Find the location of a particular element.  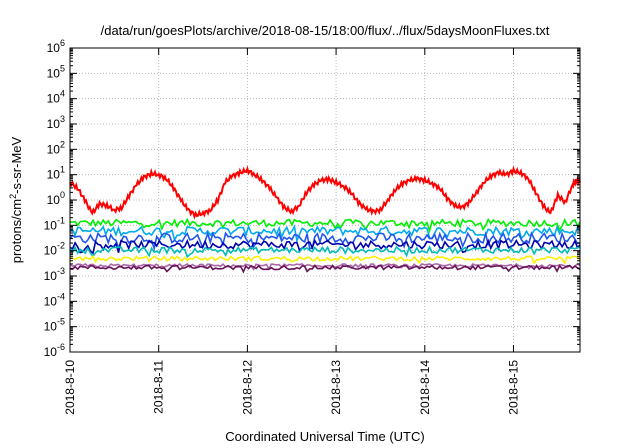

y-tick-exponent: -4 is located at coordinates (61, 296).